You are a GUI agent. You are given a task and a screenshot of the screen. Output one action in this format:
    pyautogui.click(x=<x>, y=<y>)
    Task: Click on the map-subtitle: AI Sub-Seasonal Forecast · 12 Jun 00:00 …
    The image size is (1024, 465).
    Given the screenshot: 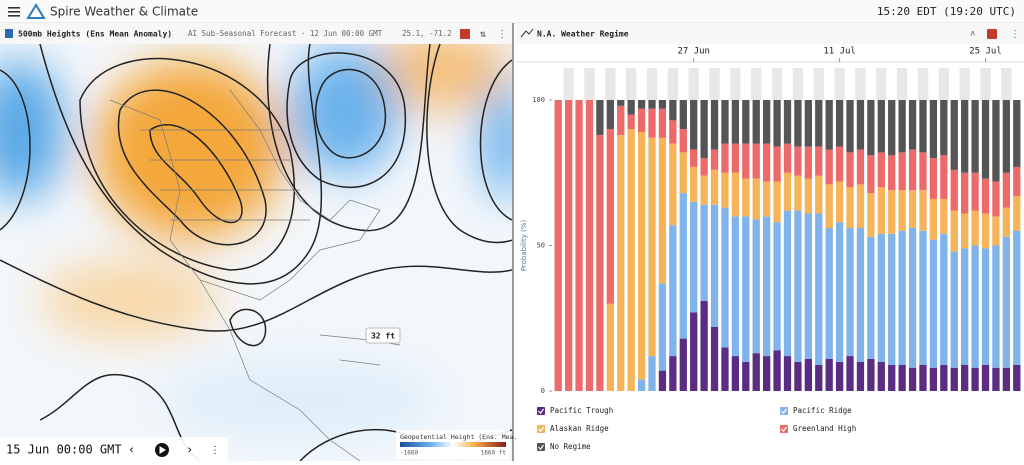 What is the action you would take?
    pyautogui.click(x=285, y=33)
    